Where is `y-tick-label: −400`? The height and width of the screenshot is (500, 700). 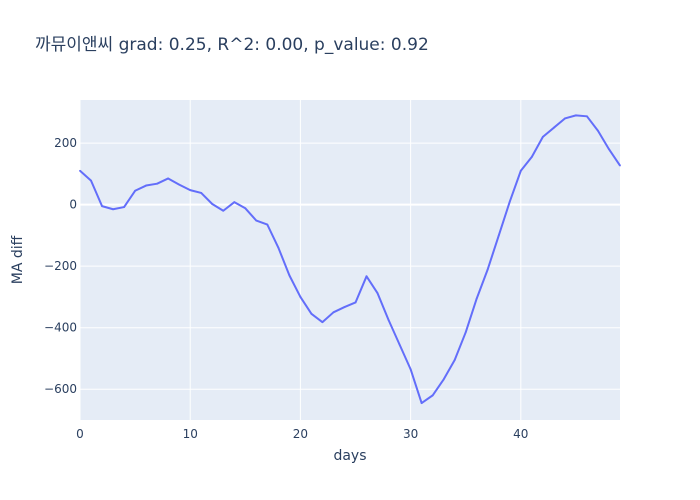
y-tick-label: −400 is located at coordinates (60, 328).